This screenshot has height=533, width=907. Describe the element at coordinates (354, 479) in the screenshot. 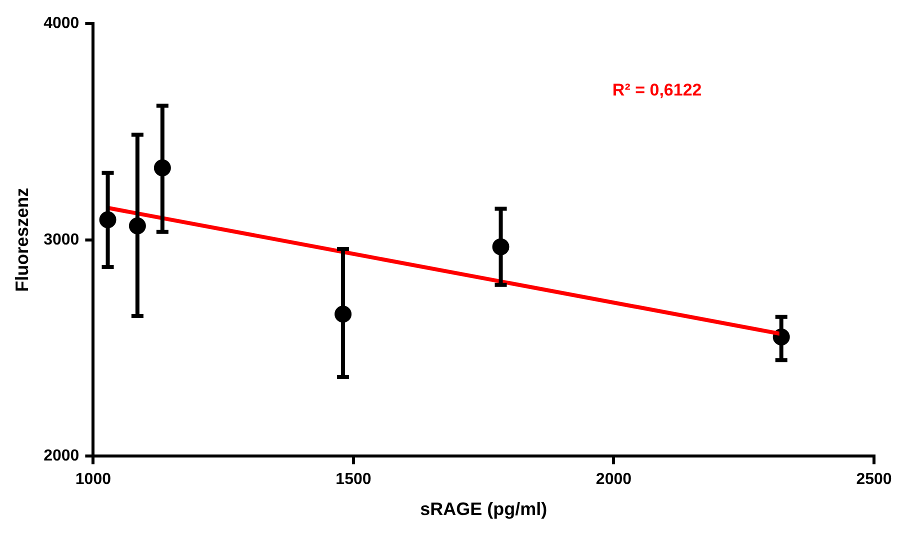

I see `x-tick-label: 1500` at that location.